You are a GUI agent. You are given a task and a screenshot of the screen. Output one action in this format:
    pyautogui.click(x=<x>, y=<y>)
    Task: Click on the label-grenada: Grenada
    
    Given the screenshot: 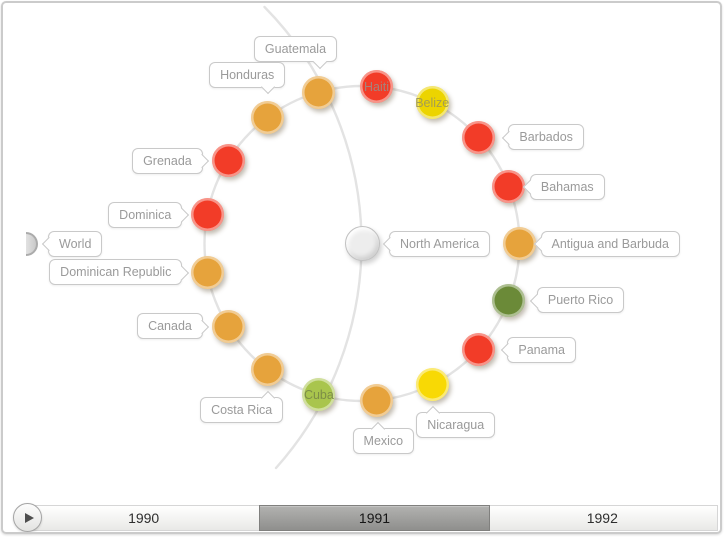 What is the action you would take?
    pyautogui.click(x=171, y=160)
    